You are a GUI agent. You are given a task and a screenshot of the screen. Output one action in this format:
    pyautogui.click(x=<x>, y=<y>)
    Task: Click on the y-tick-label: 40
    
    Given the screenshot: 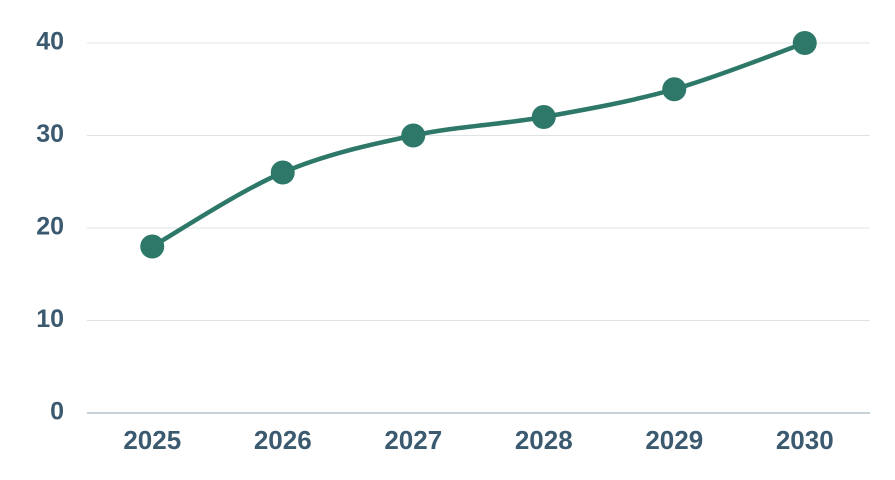 What is the action you would take?
    pyautogui.click(x=50, y=42)
    